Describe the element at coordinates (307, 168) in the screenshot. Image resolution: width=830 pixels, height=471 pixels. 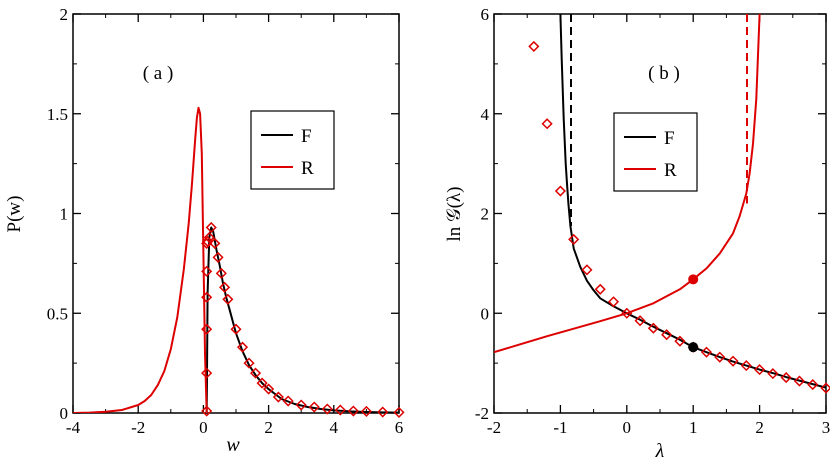
I see `panel-a-legend-label: R` at that location.